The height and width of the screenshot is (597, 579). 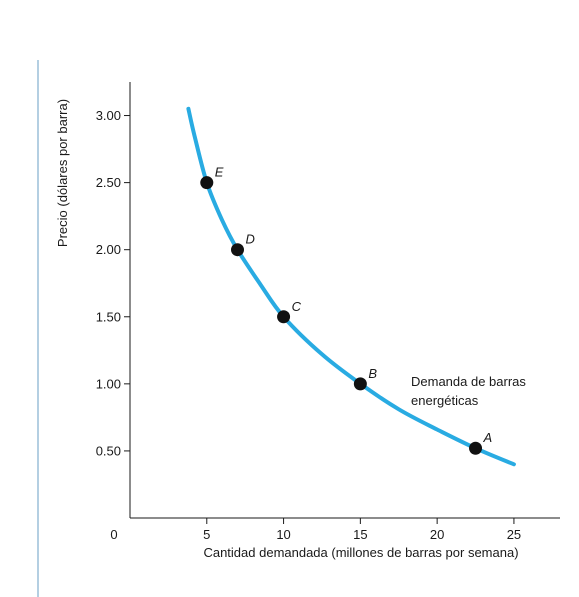 What do you see at coordinates (206, 182) in the screenshot?
I see `point-e` at bounding box center [206, 182].